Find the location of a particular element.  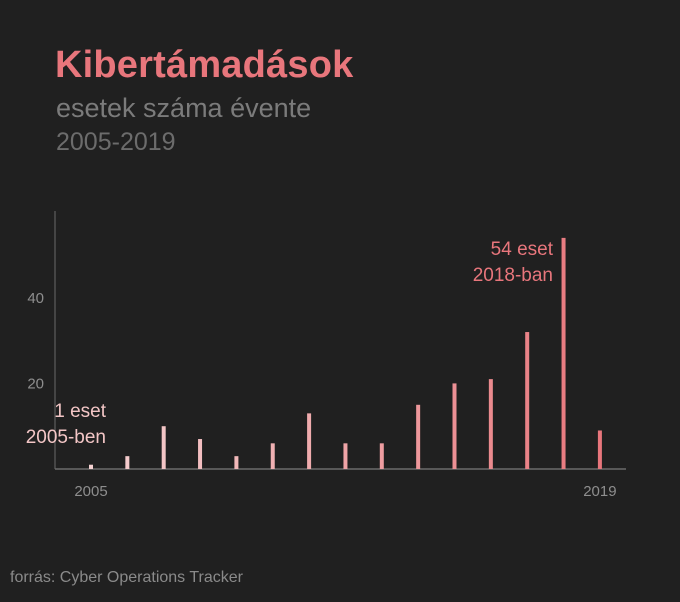

bar-2017 is located at coordinates (527, 400).